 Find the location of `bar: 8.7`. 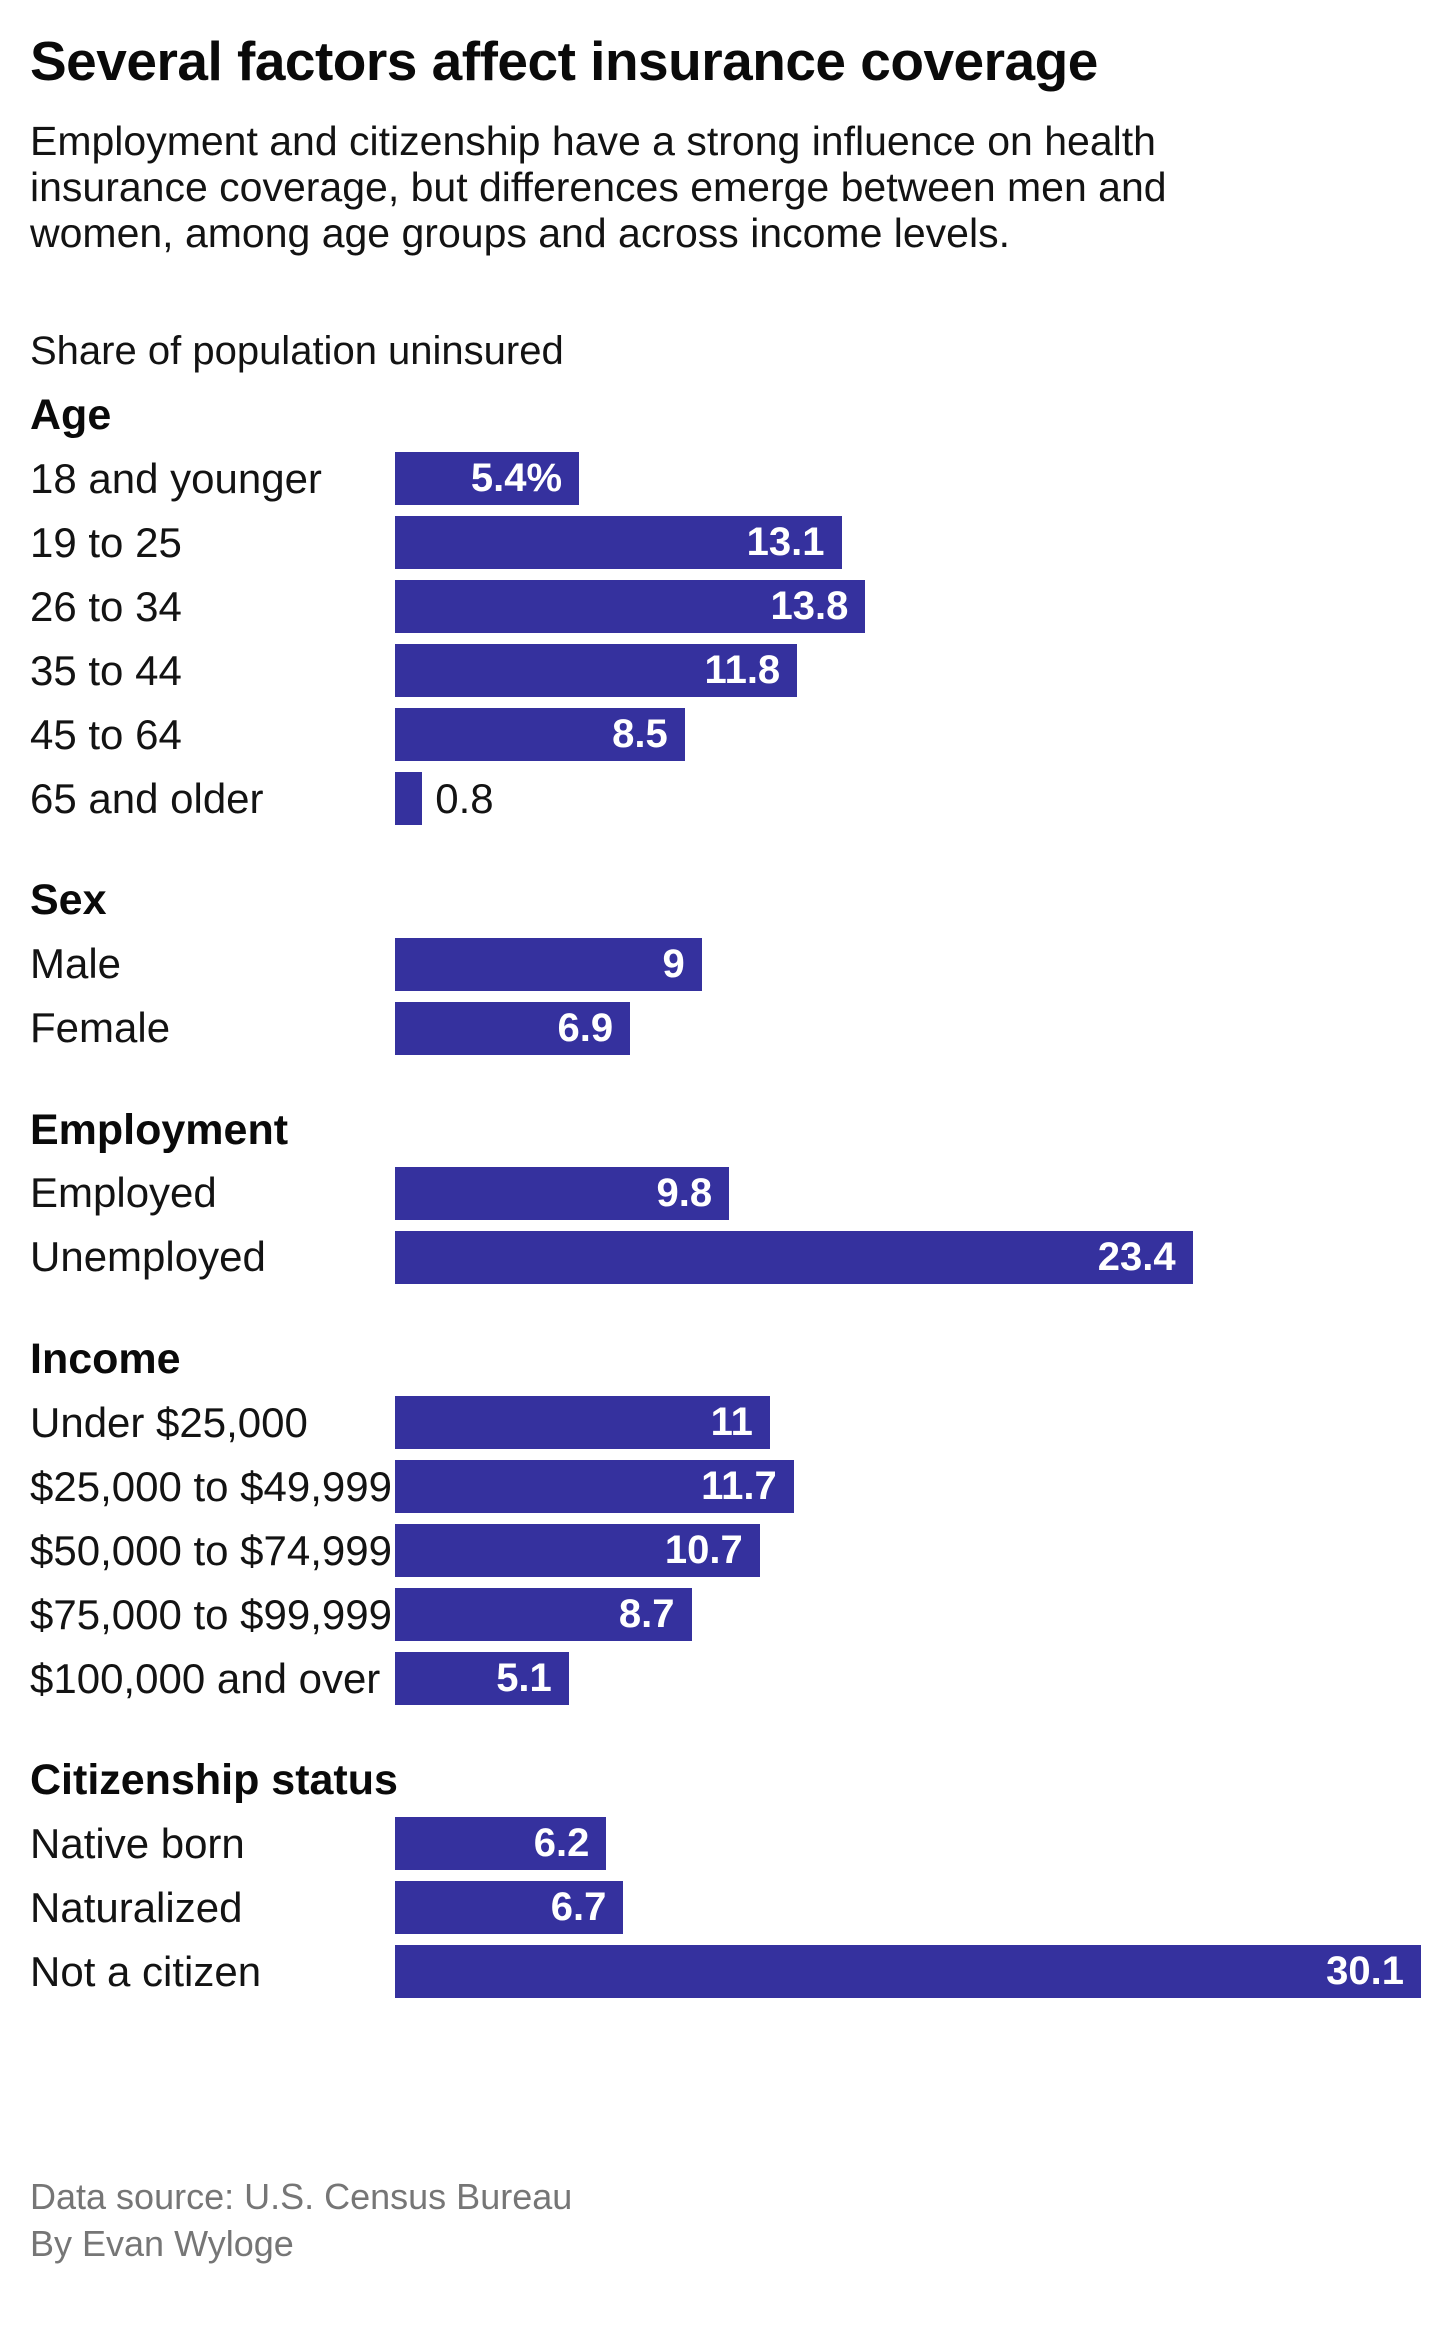

bar: 8.7 is located at coordinates (543, 1615).